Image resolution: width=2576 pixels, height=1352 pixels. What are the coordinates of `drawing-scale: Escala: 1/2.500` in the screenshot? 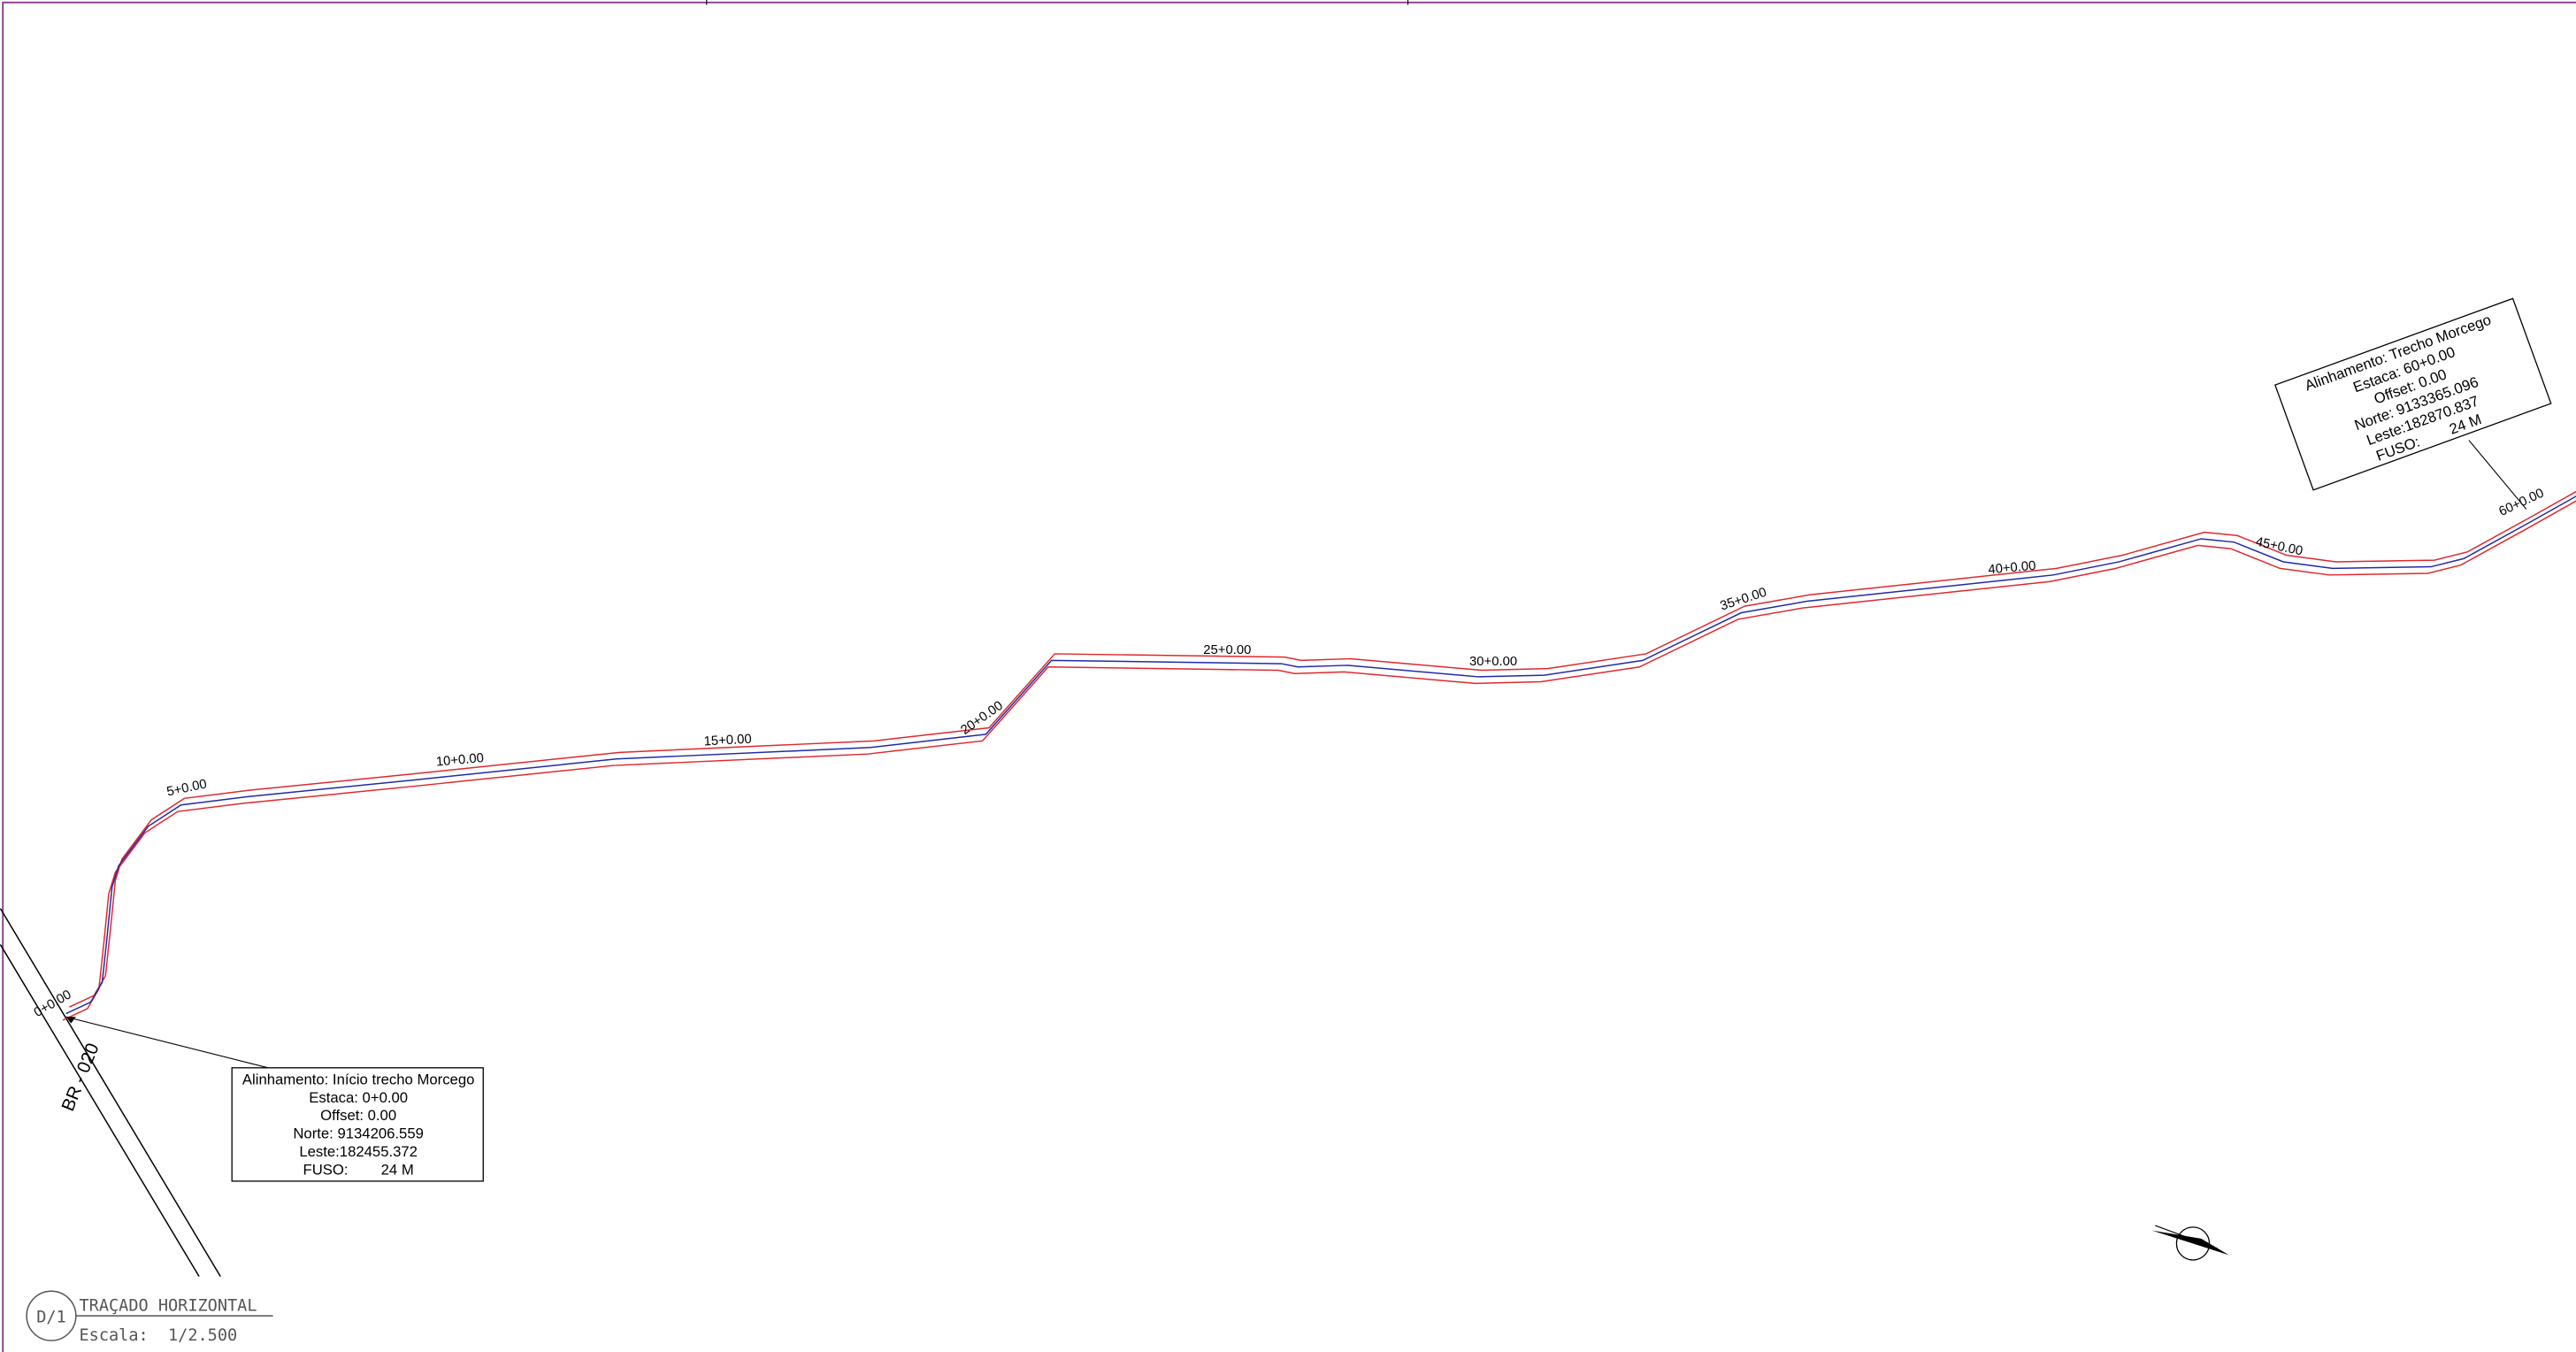 It's located at (159, 1335).